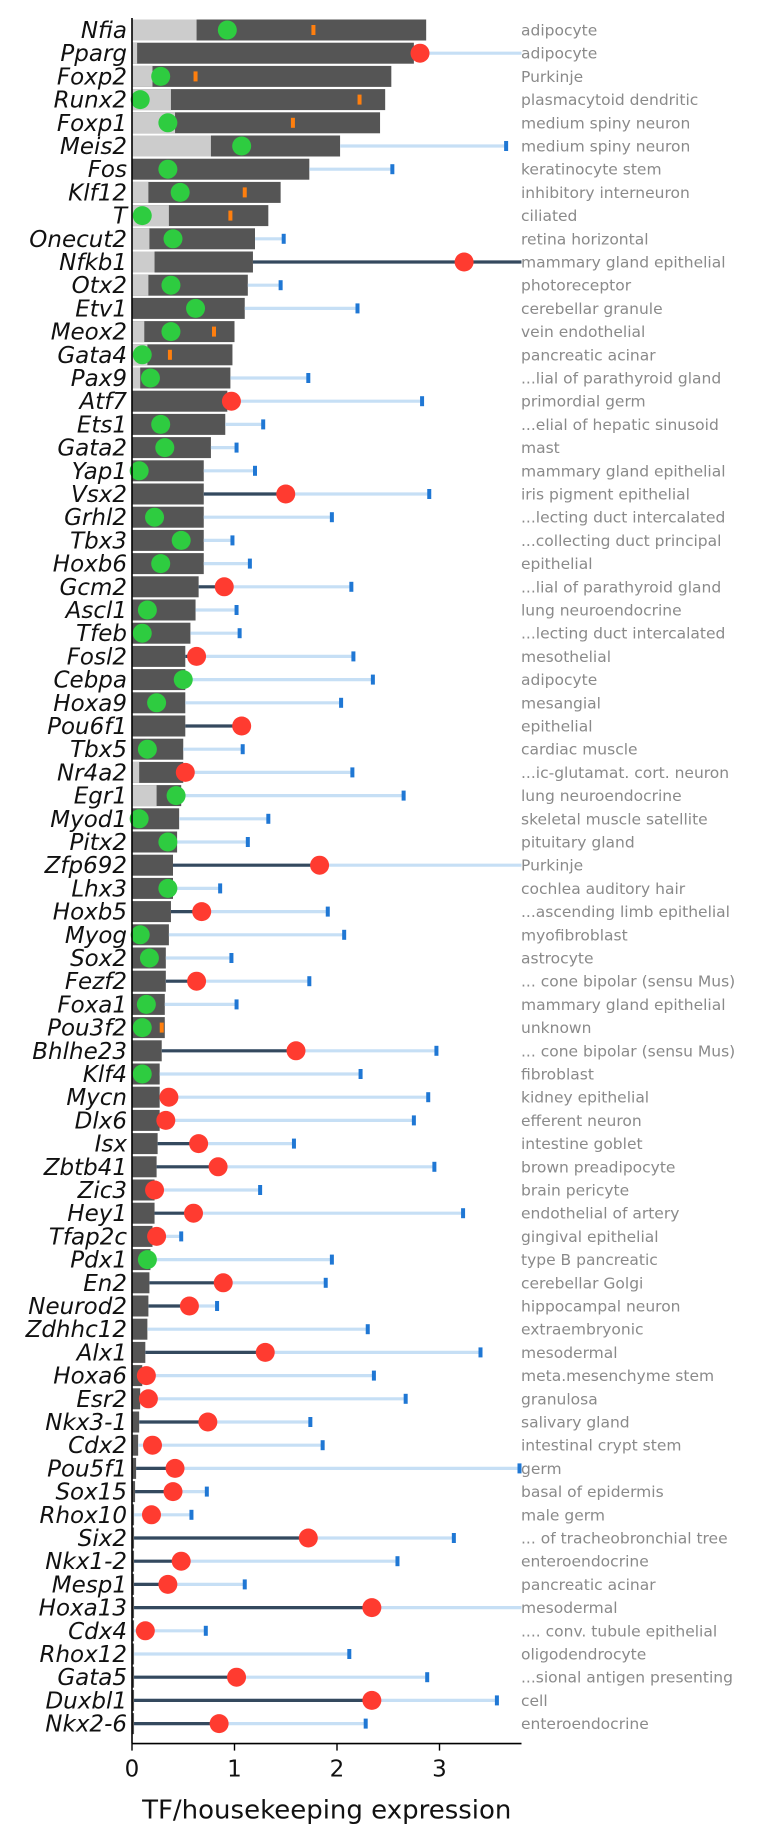 The image size is (767, 1835). What do you see at coordinates (319, 1029) in the screenshot?
I see `chart-row-pou3f2: Pou3f2 unknown` at bounding box center [319, 1029].